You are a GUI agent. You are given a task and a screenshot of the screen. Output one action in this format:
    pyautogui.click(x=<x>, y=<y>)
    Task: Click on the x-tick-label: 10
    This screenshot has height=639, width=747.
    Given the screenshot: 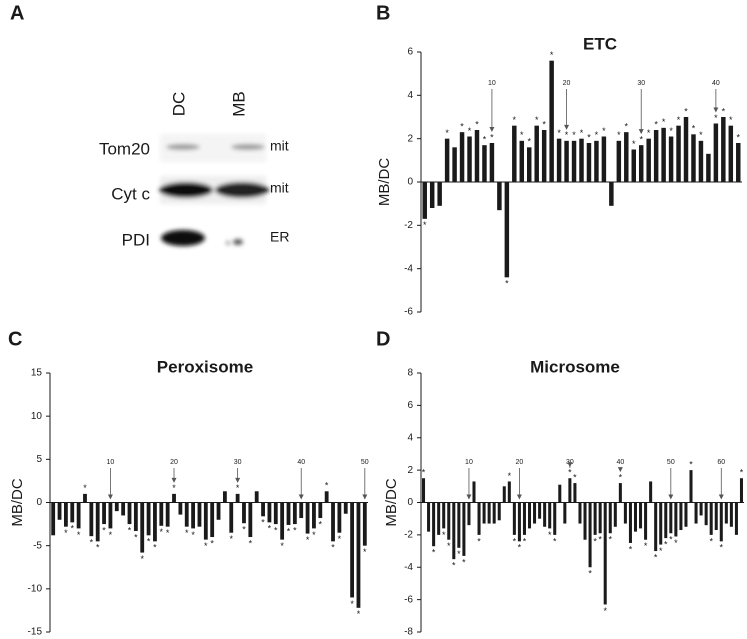 What is the action you would take?
    pyautogui.click(x=492, y=83)
    